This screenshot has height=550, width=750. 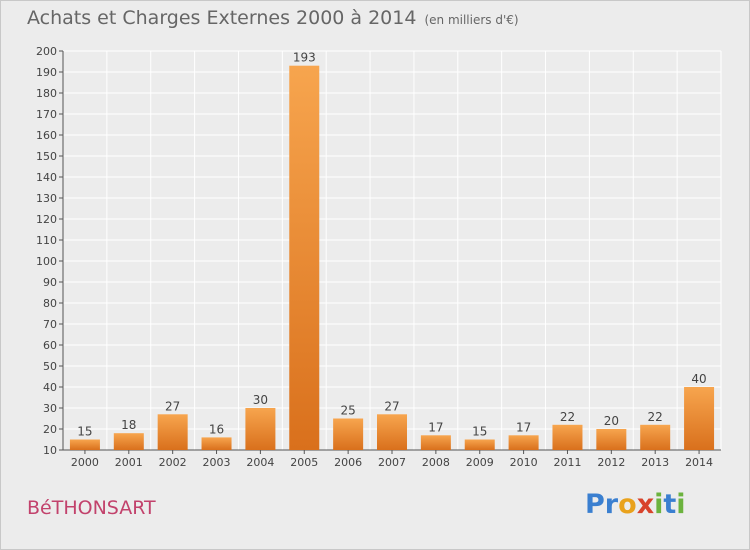 What do you see at coordinates (348, 462) in the screenshot?
I see `x-tick-label: 2006` at bounding box center [348, 462].